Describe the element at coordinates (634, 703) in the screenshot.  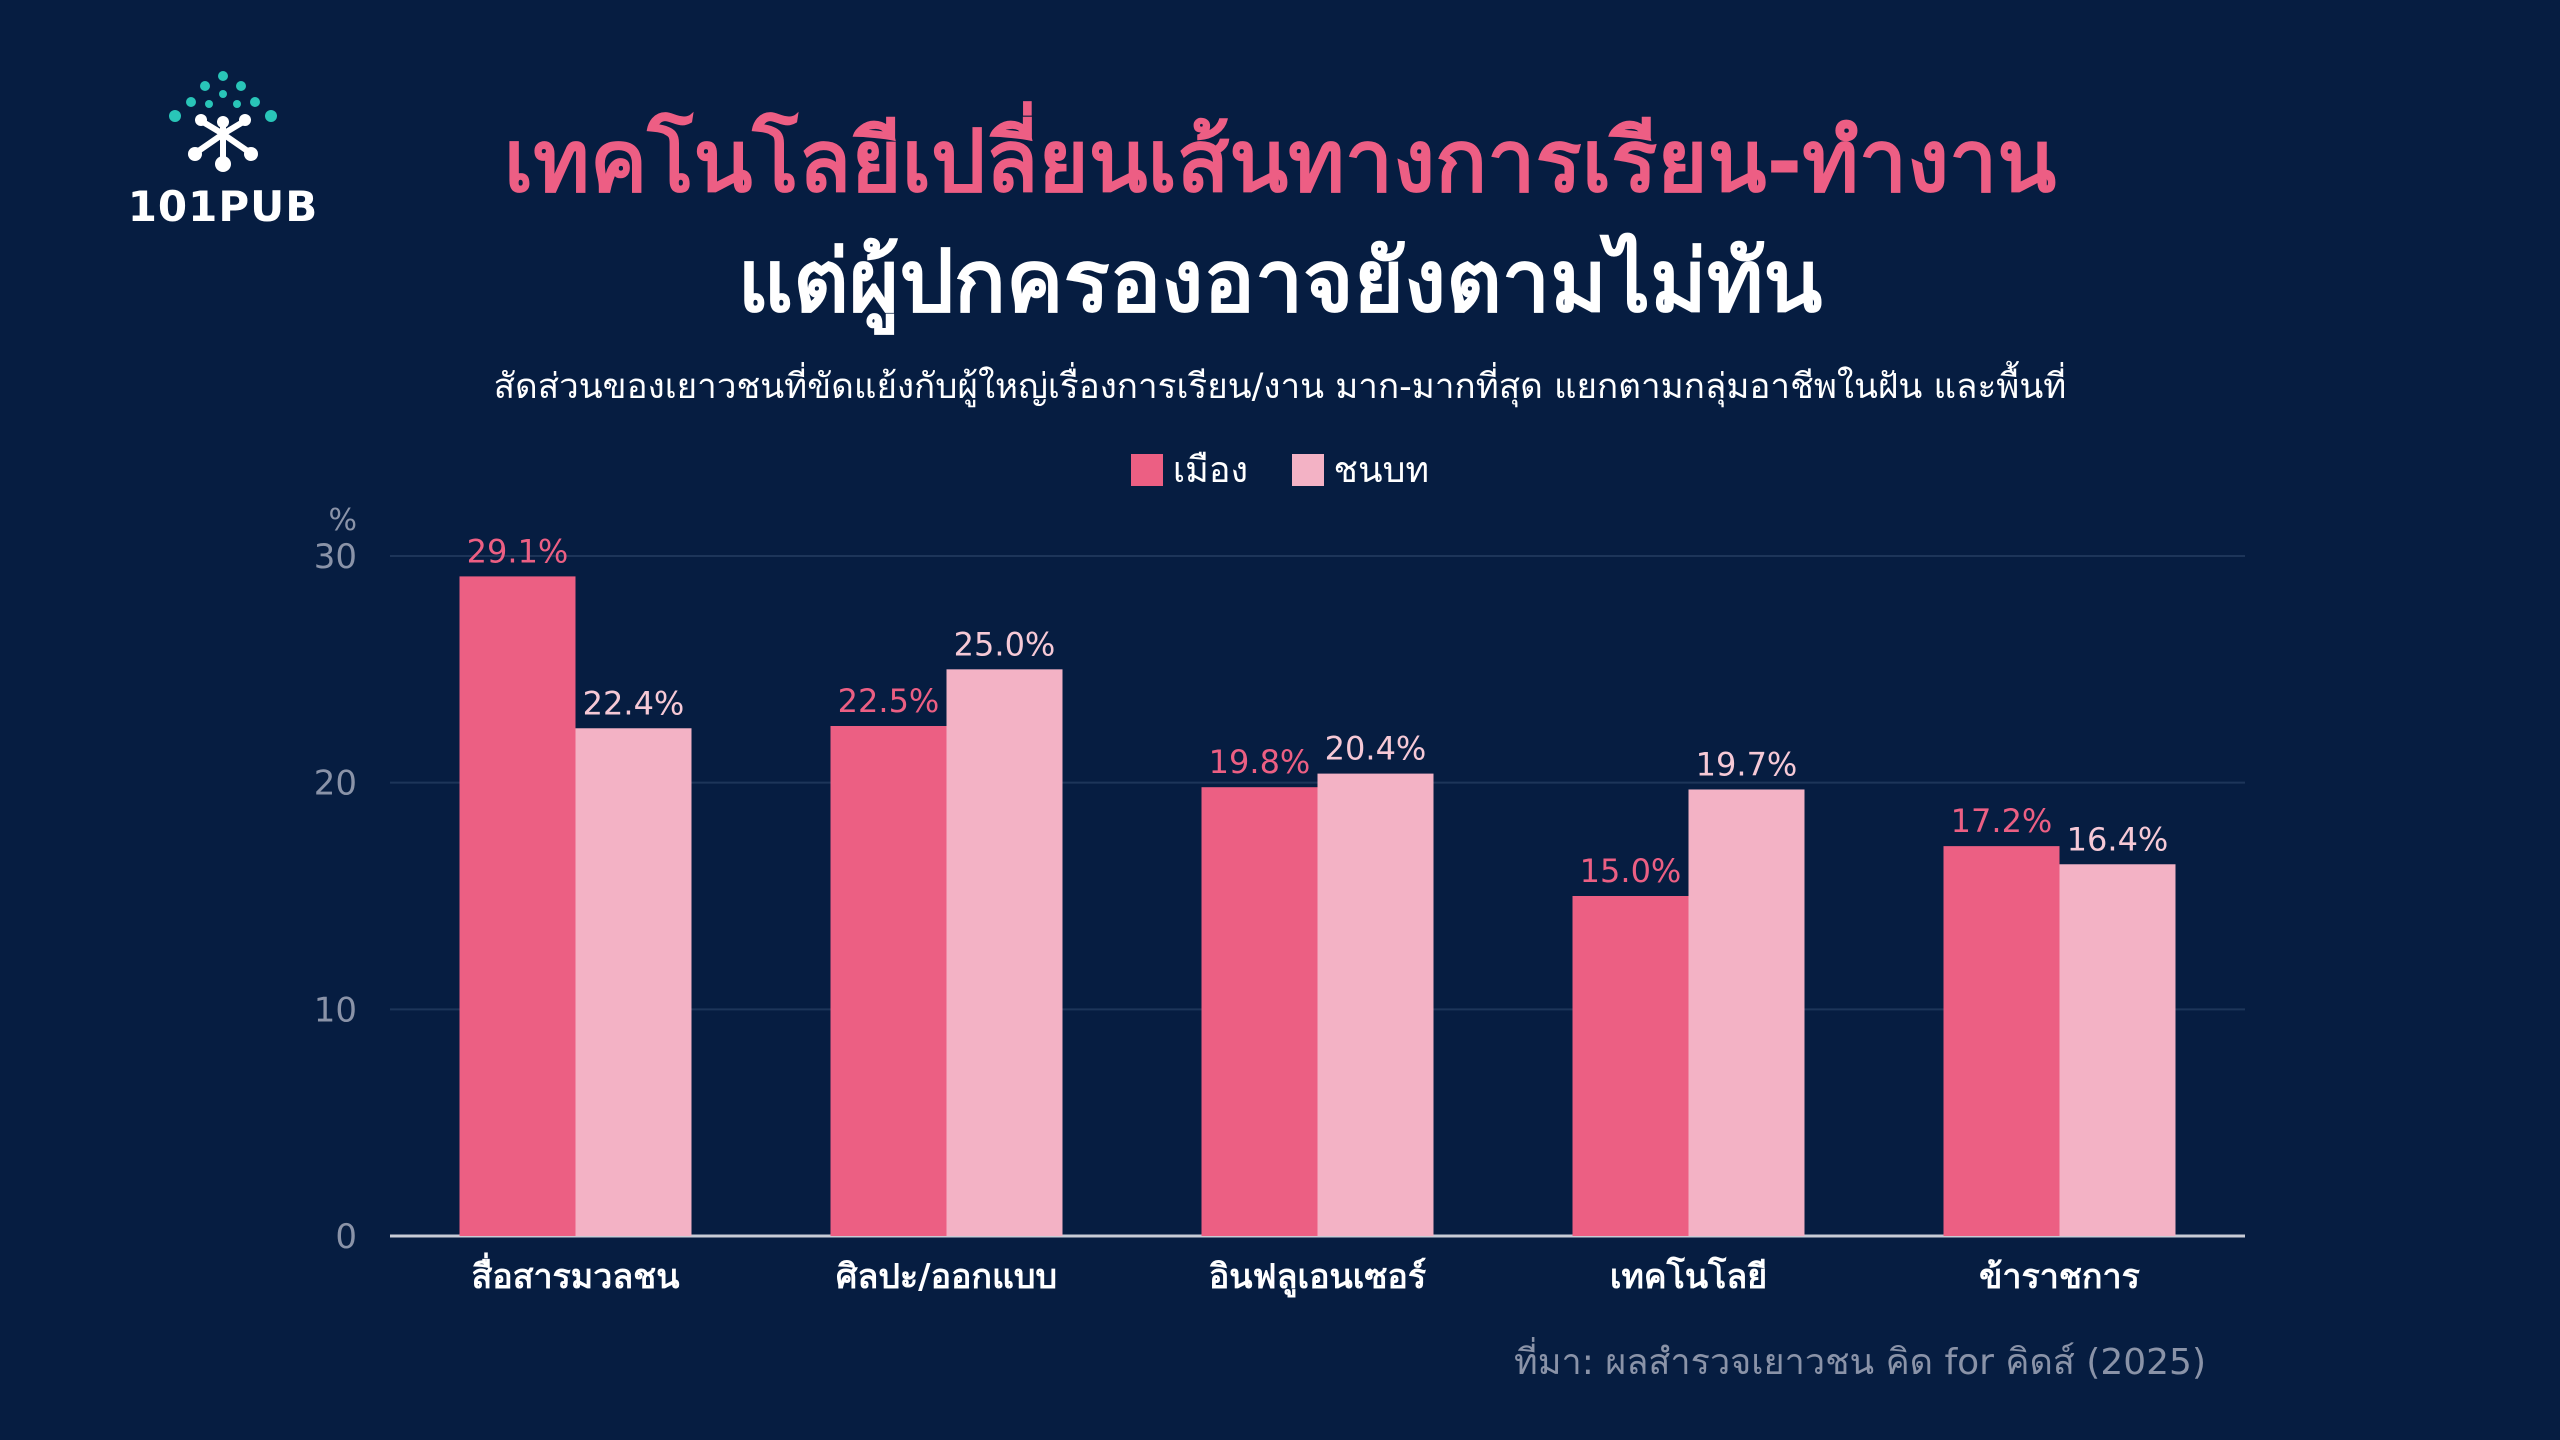
I see `data-label: 22.4%` at that location.